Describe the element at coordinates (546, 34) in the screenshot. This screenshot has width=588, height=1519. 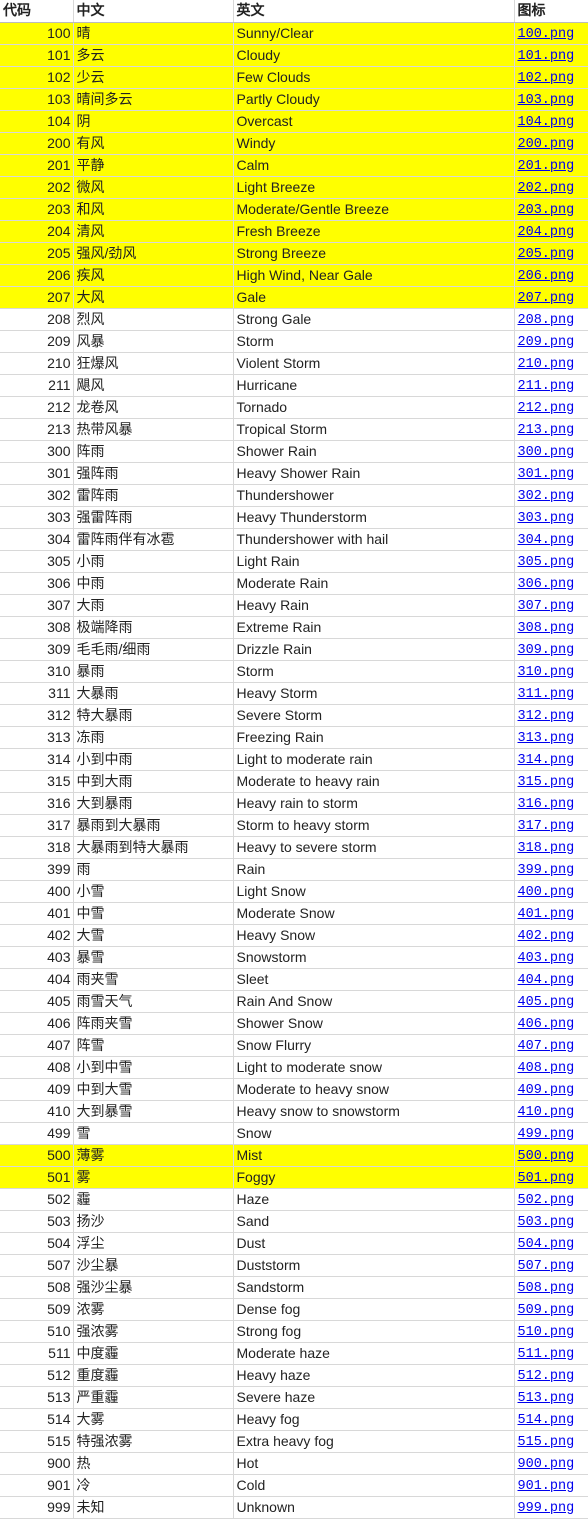
I see `icon-link: 100.png` at that location.